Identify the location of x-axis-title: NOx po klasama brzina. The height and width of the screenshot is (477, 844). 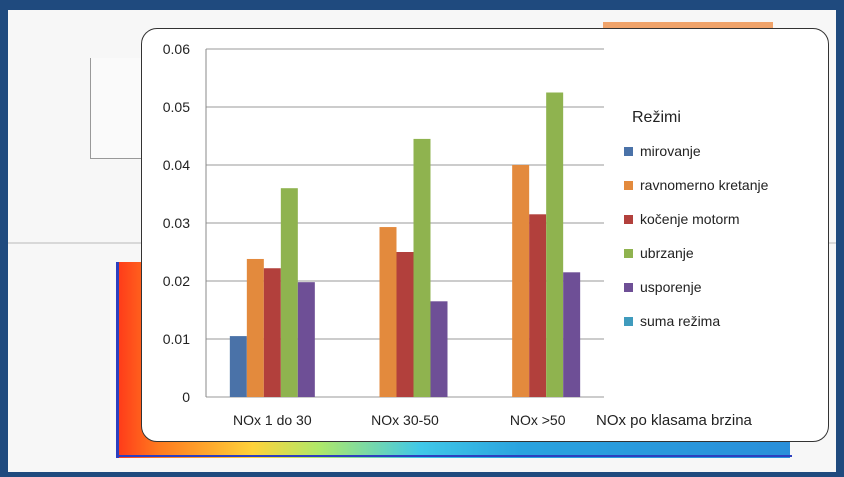
(674, 420).